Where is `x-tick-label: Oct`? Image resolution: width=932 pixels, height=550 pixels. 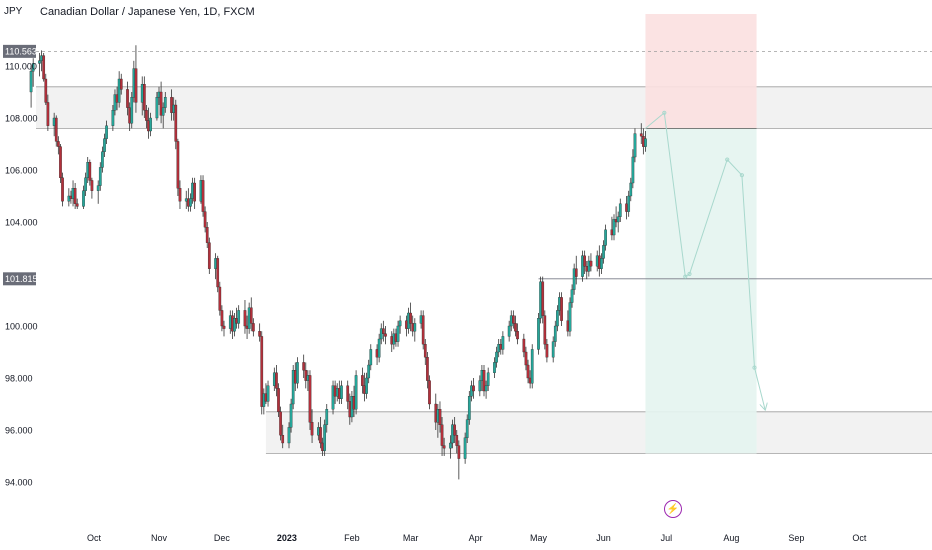 x-tick-label: Oct is located at coordinates (859, 538).